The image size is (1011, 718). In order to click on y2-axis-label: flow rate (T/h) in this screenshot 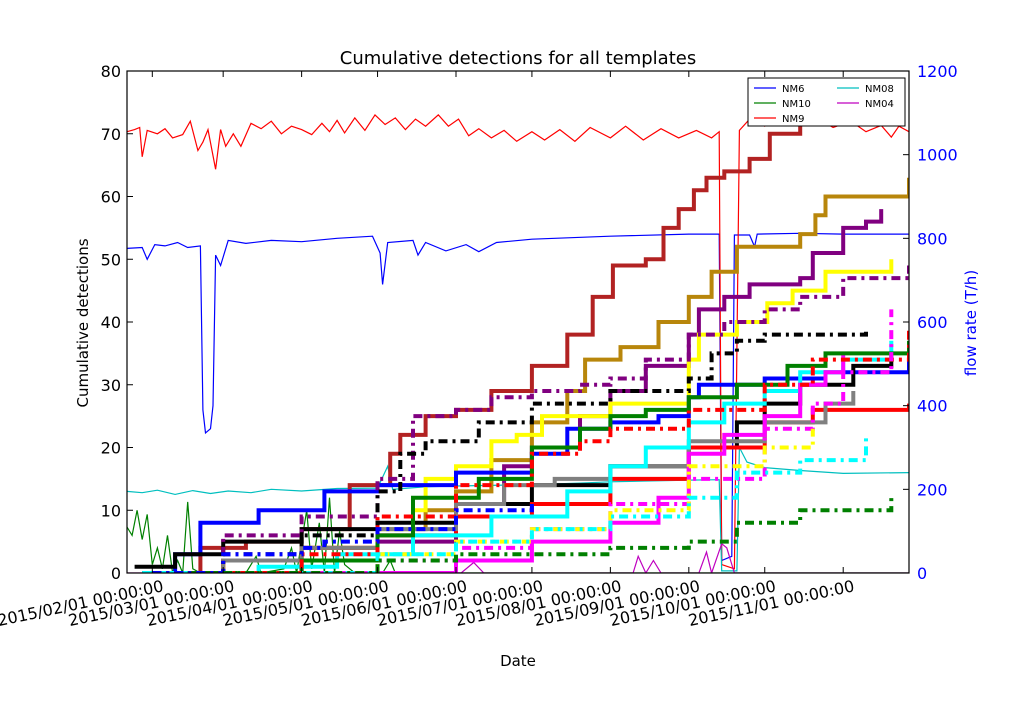, I will do `click(971, 323)`.